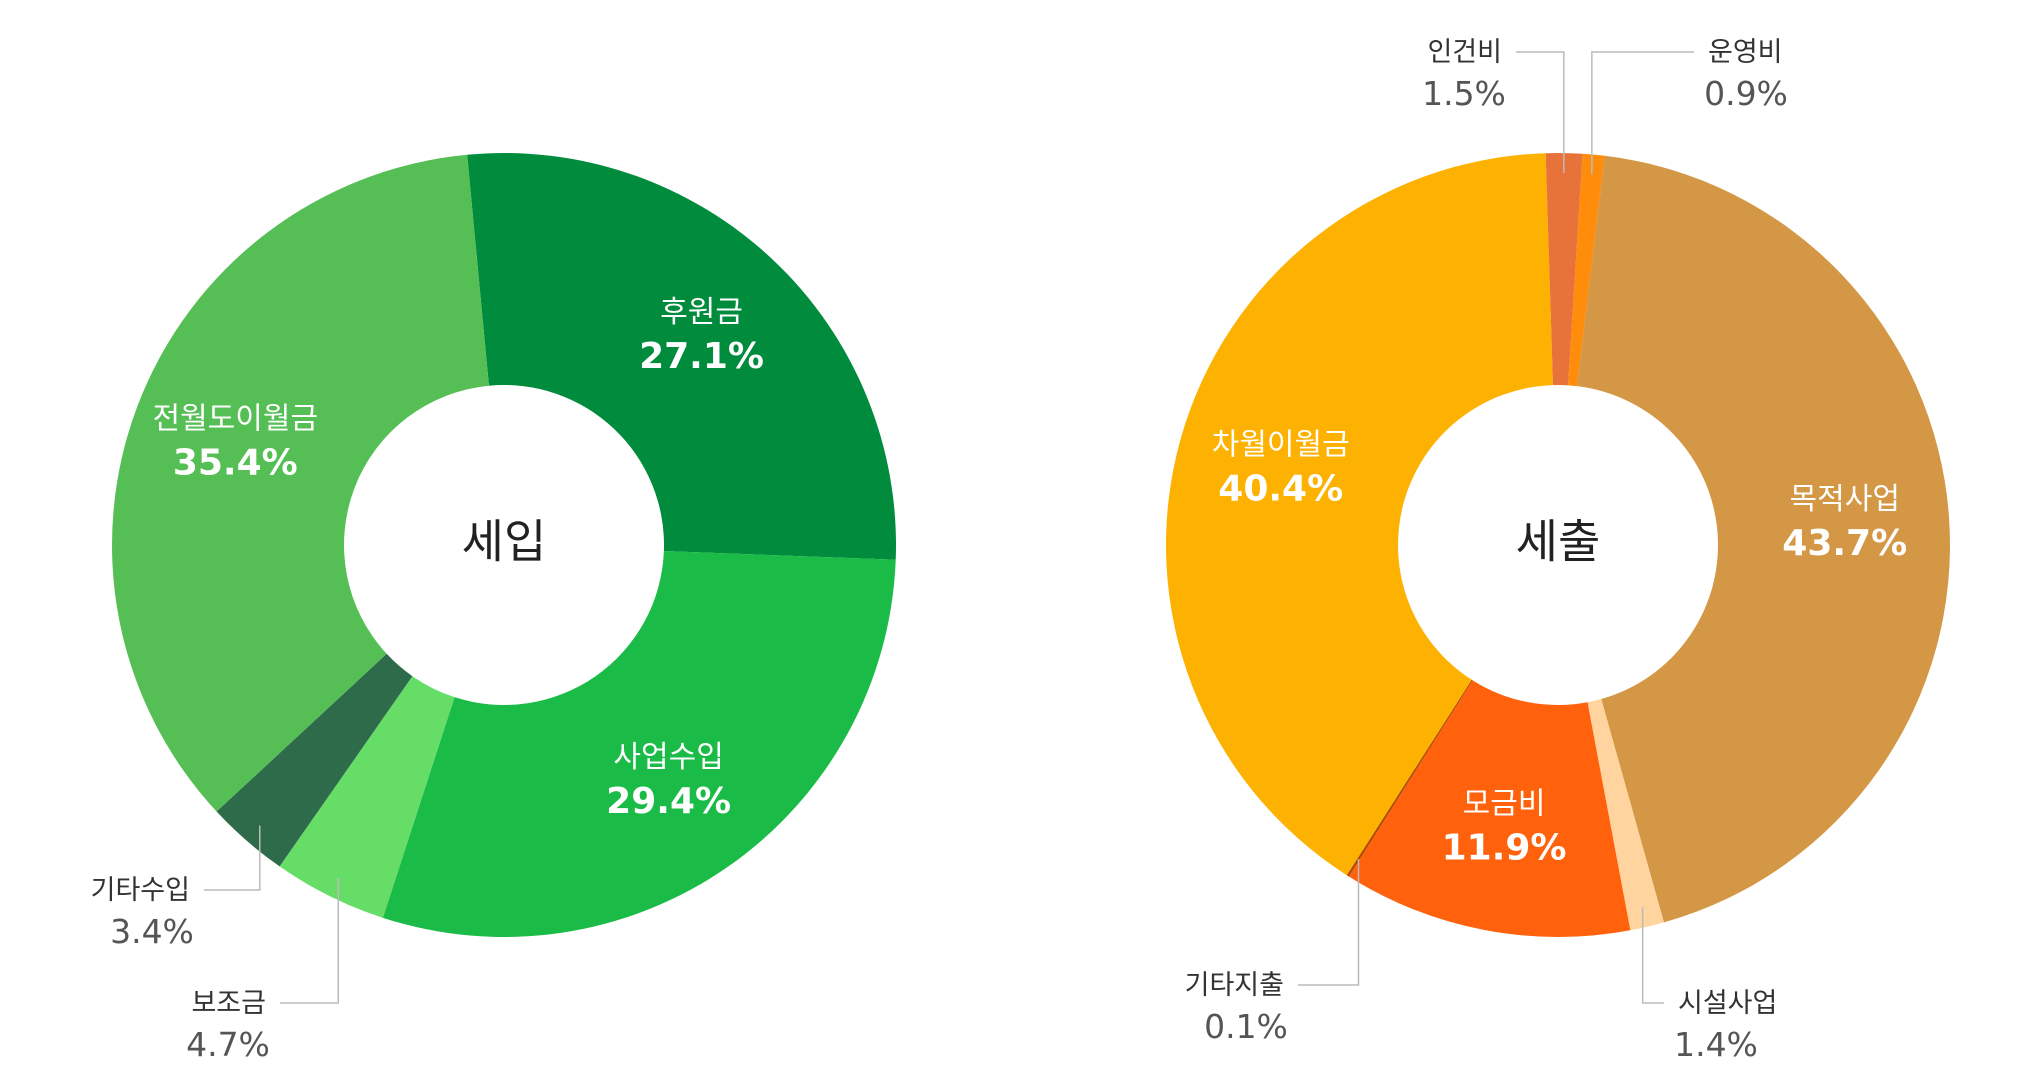  What do you see at coordinates (1844, 543) in the screenshot?
I see `slice-value-label: 43.7%` at bounding box center [1844, 543].